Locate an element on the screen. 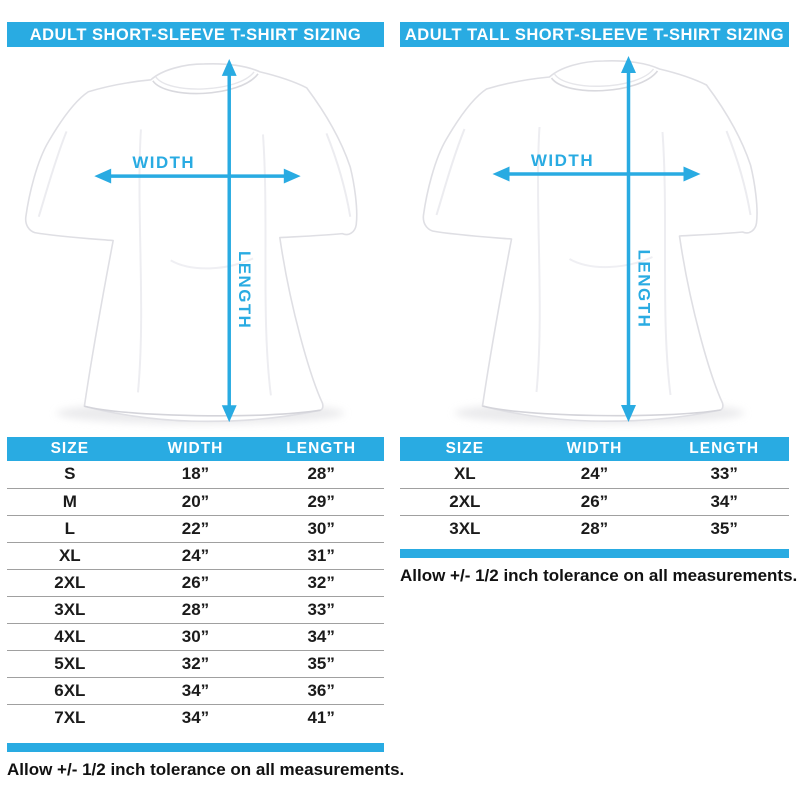 This screenshot has width=800, height=800. cell-size: 6XL is located at coordinates (70, 691).